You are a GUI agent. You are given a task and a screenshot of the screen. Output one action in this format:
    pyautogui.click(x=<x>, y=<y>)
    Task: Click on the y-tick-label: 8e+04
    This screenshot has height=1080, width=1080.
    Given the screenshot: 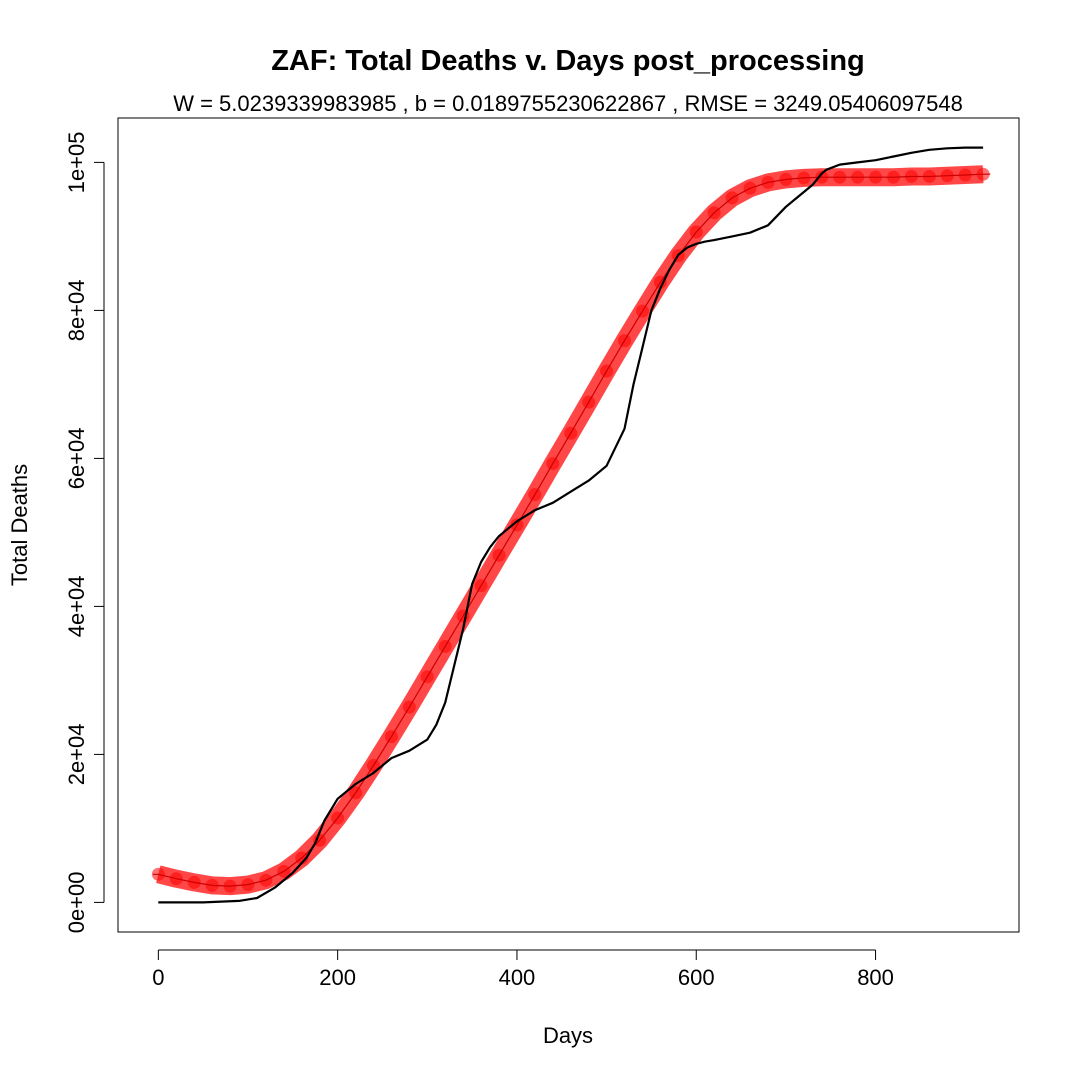 What is the action you would take?
    pyautogui.click(x=76, y=311)
    